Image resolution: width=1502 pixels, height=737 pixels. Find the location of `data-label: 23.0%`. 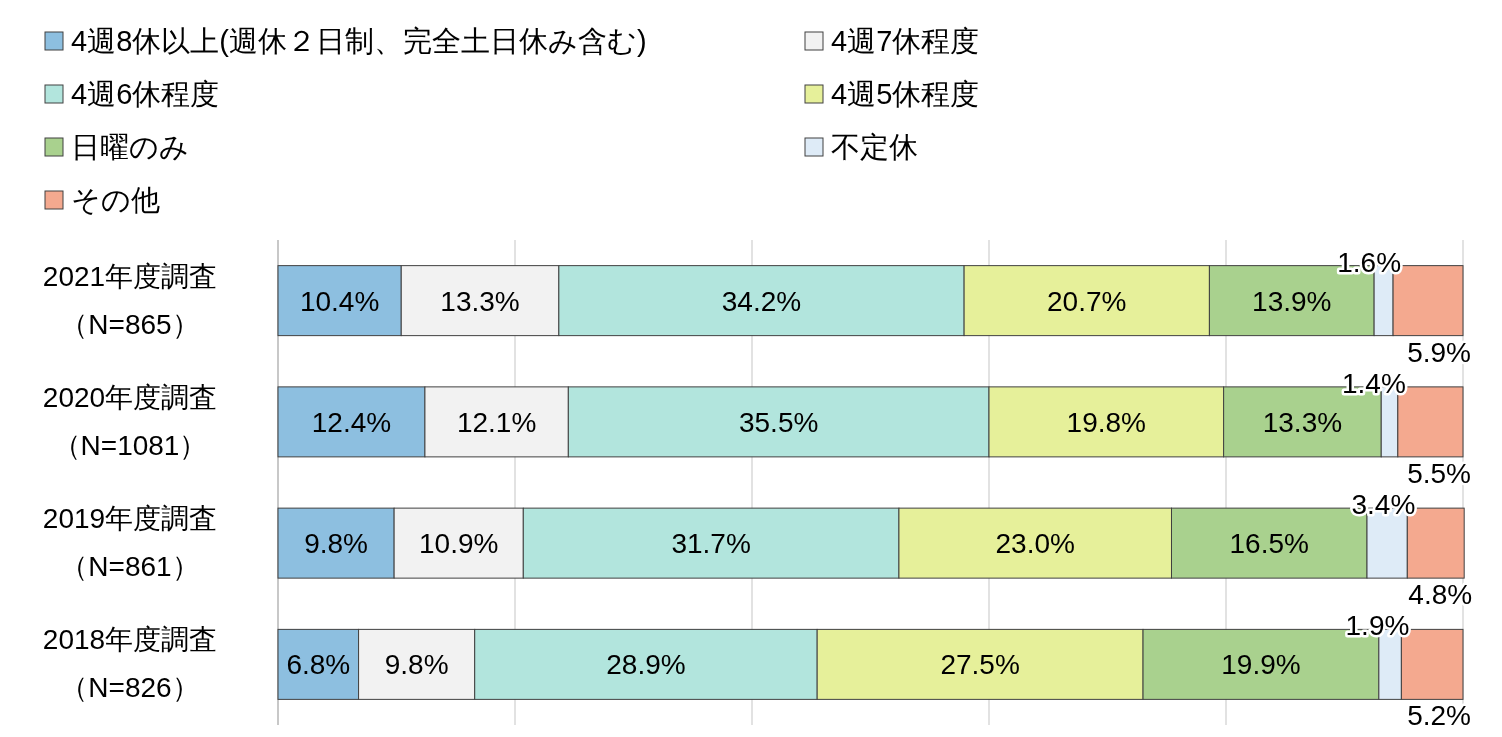

data-label: 23.0% is located at coordinates (1035, 544).